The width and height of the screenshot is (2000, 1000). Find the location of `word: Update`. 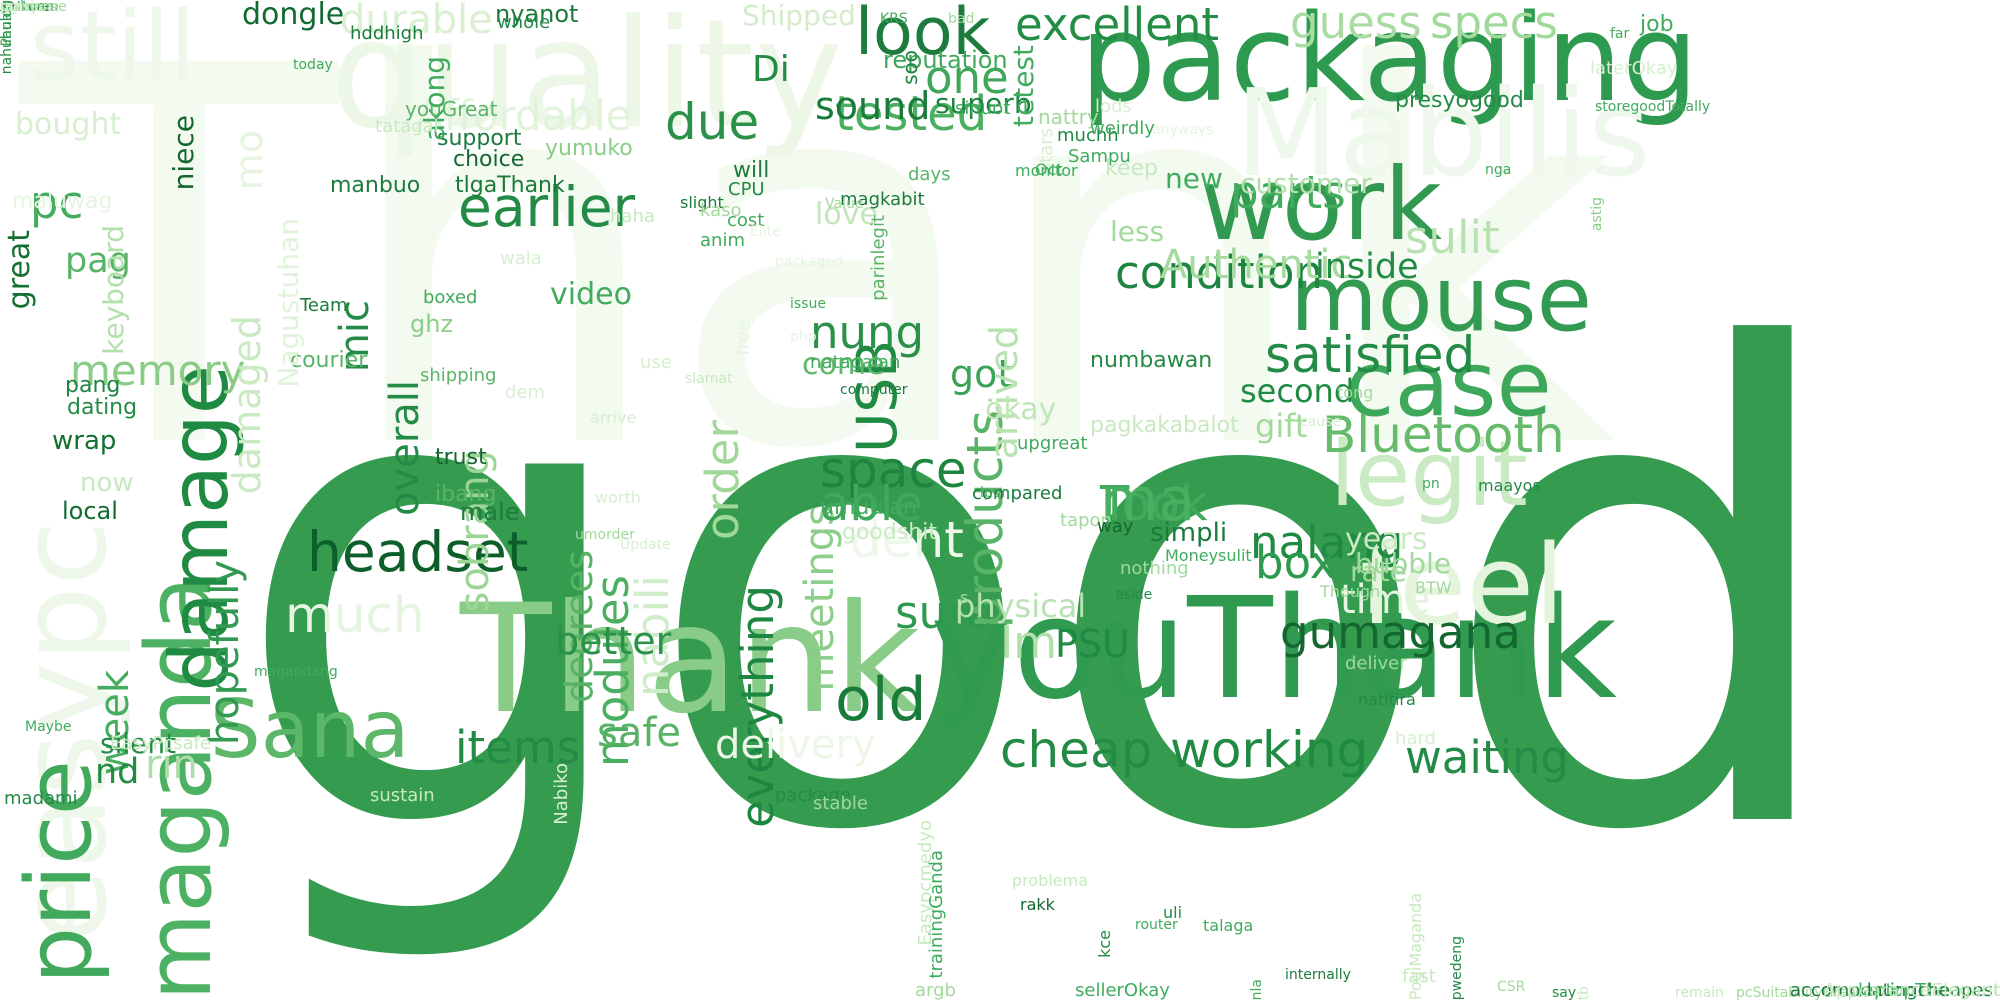

word: Update is located at coordinates (645, 545).